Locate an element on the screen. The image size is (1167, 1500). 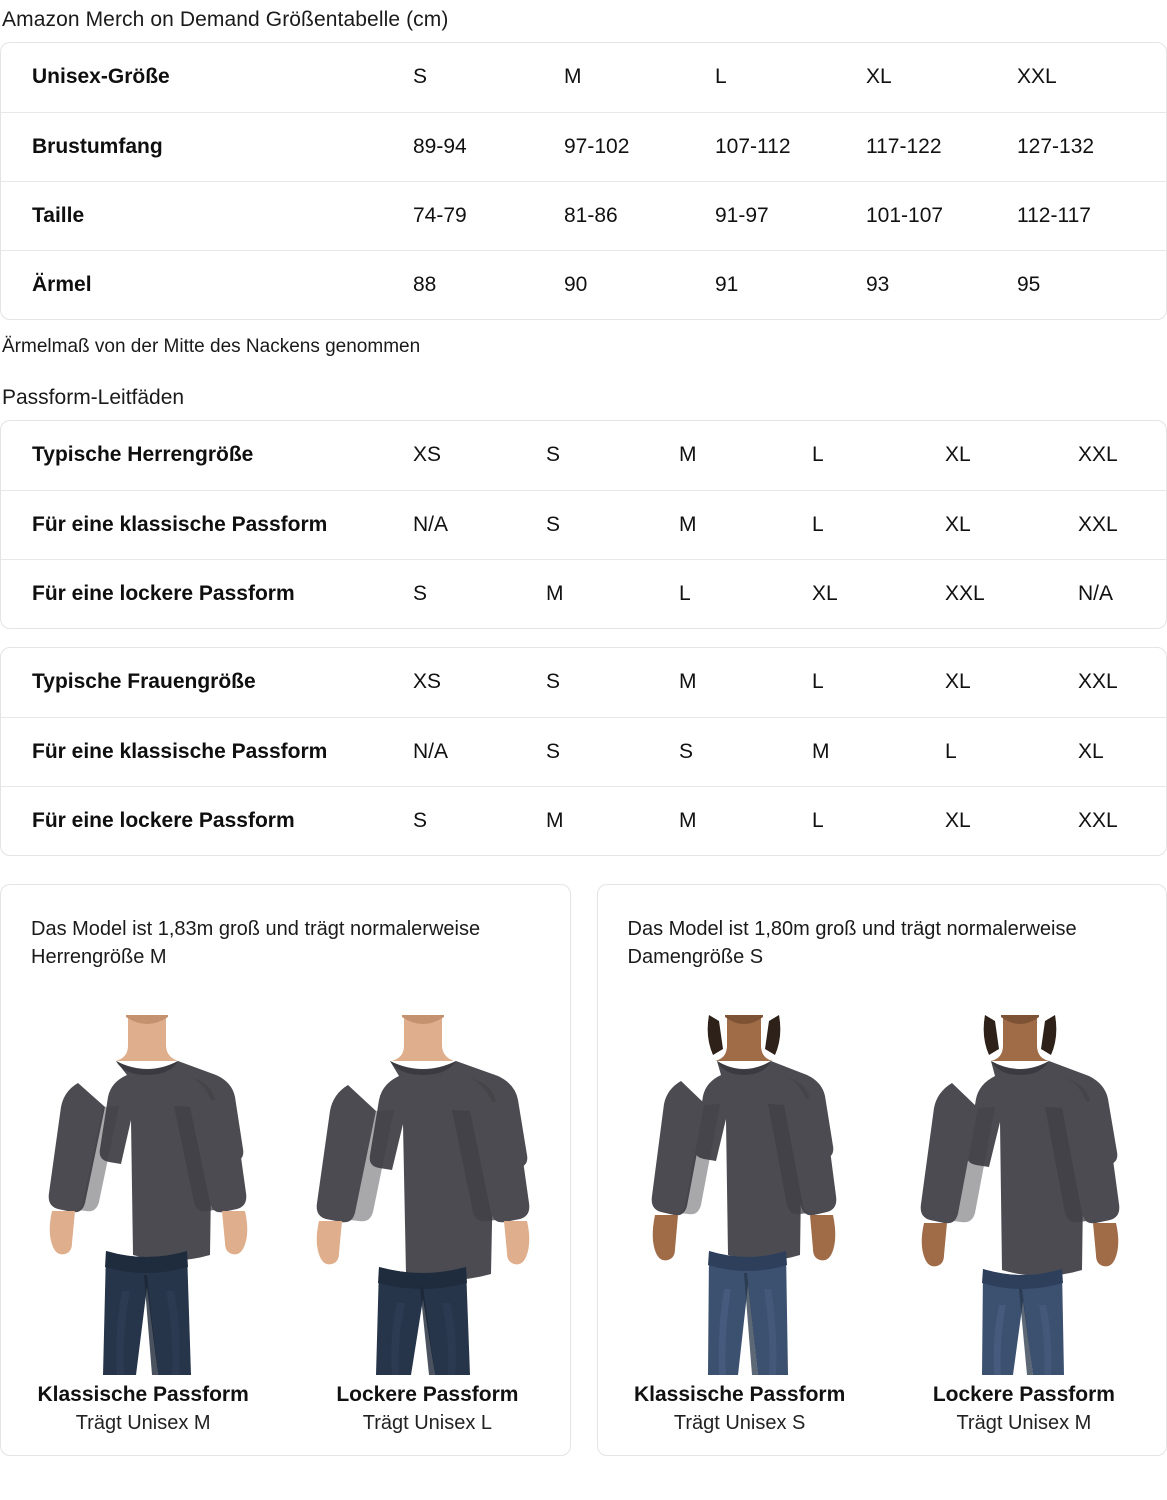
womens-relaxed-fit-figure is located at coordinates (1019, 1194).